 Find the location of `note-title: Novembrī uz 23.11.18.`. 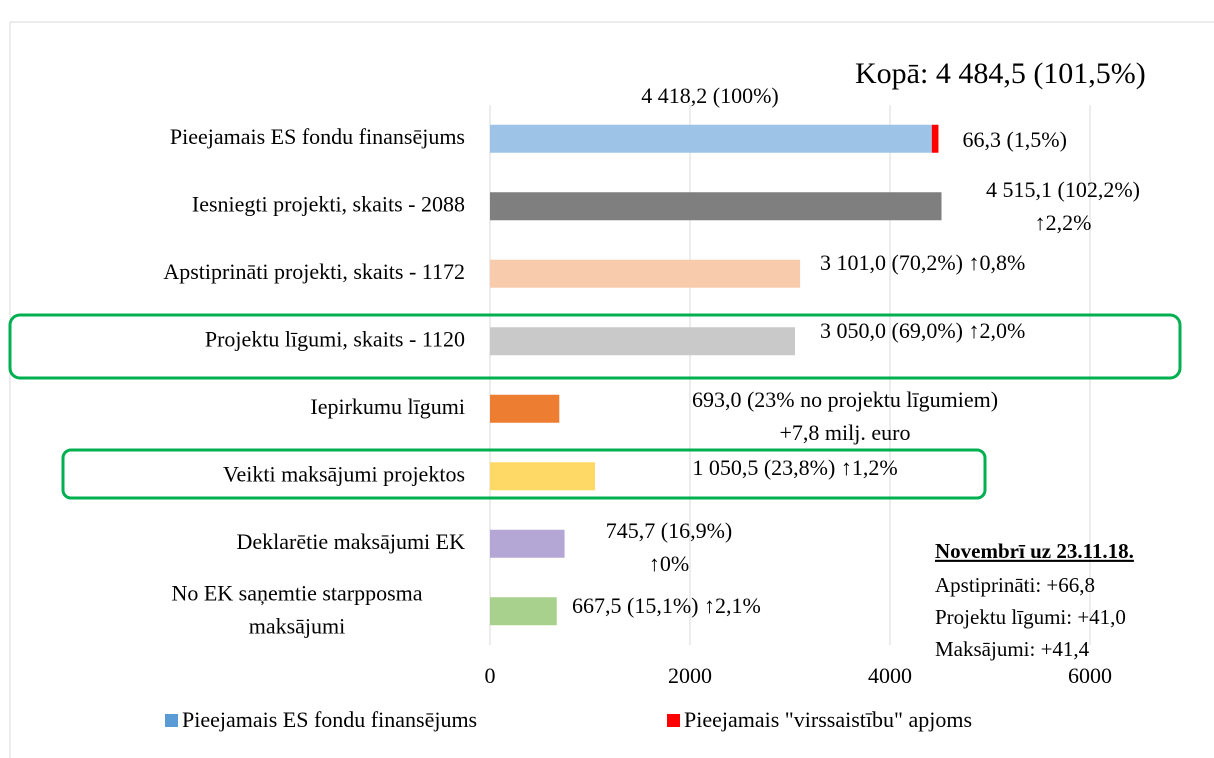

note-title: Novembrī uz 23.11.18. is located at coordinates (1034, 551).